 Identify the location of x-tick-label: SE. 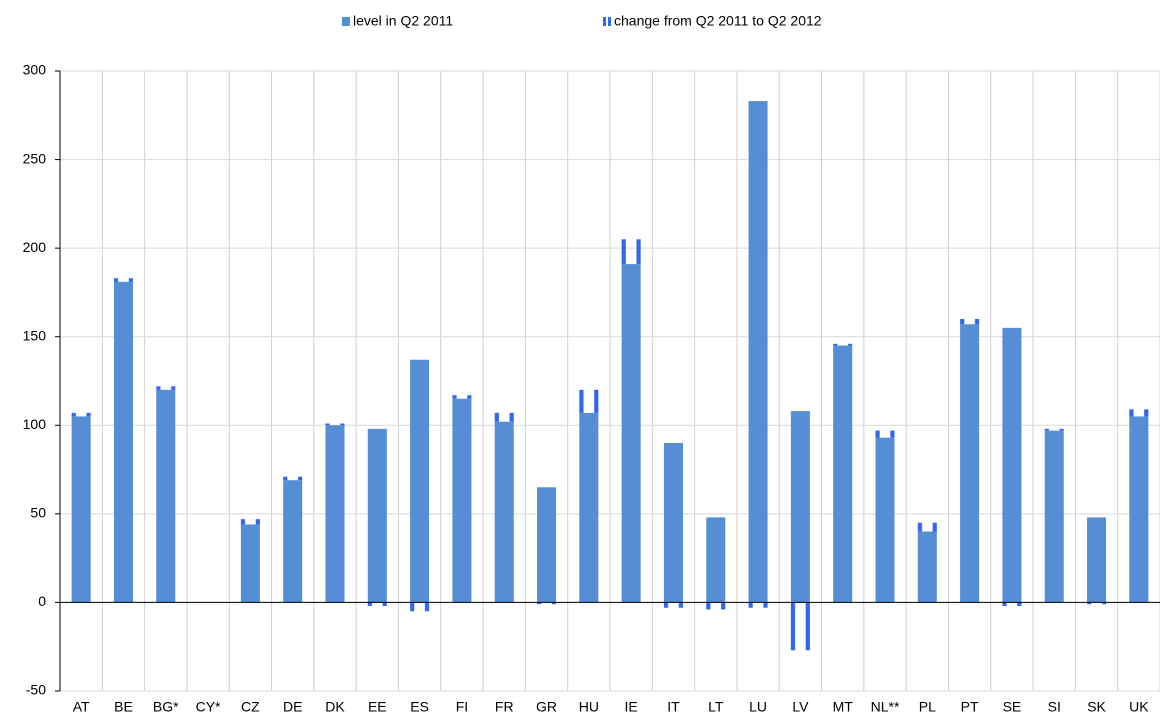
(1012, 707).